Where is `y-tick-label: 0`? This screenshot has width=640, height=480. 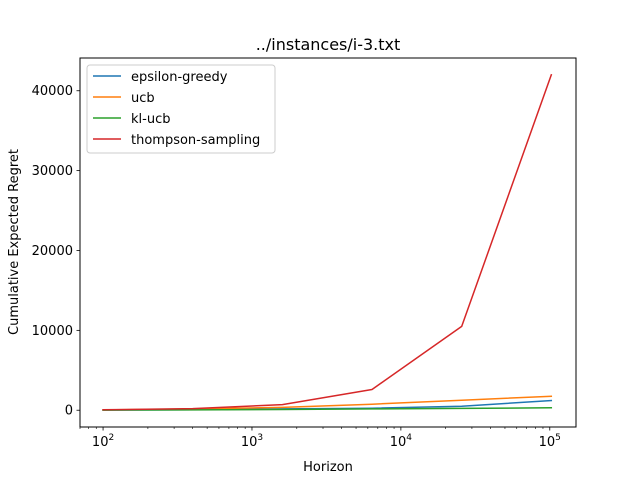 y-tick-label: 0 is located at coordinates (69, 411).